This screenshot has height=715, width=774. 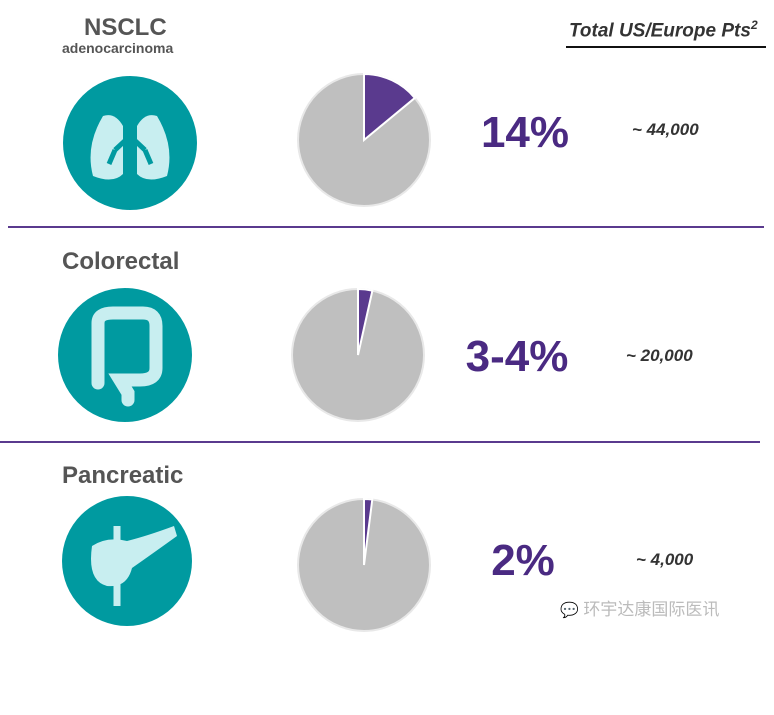 What do you see at coordinates (123, 475) in the screenshot?
I see `row-title-pancreatic: Pancreatic` at bounding box center [123, 475].